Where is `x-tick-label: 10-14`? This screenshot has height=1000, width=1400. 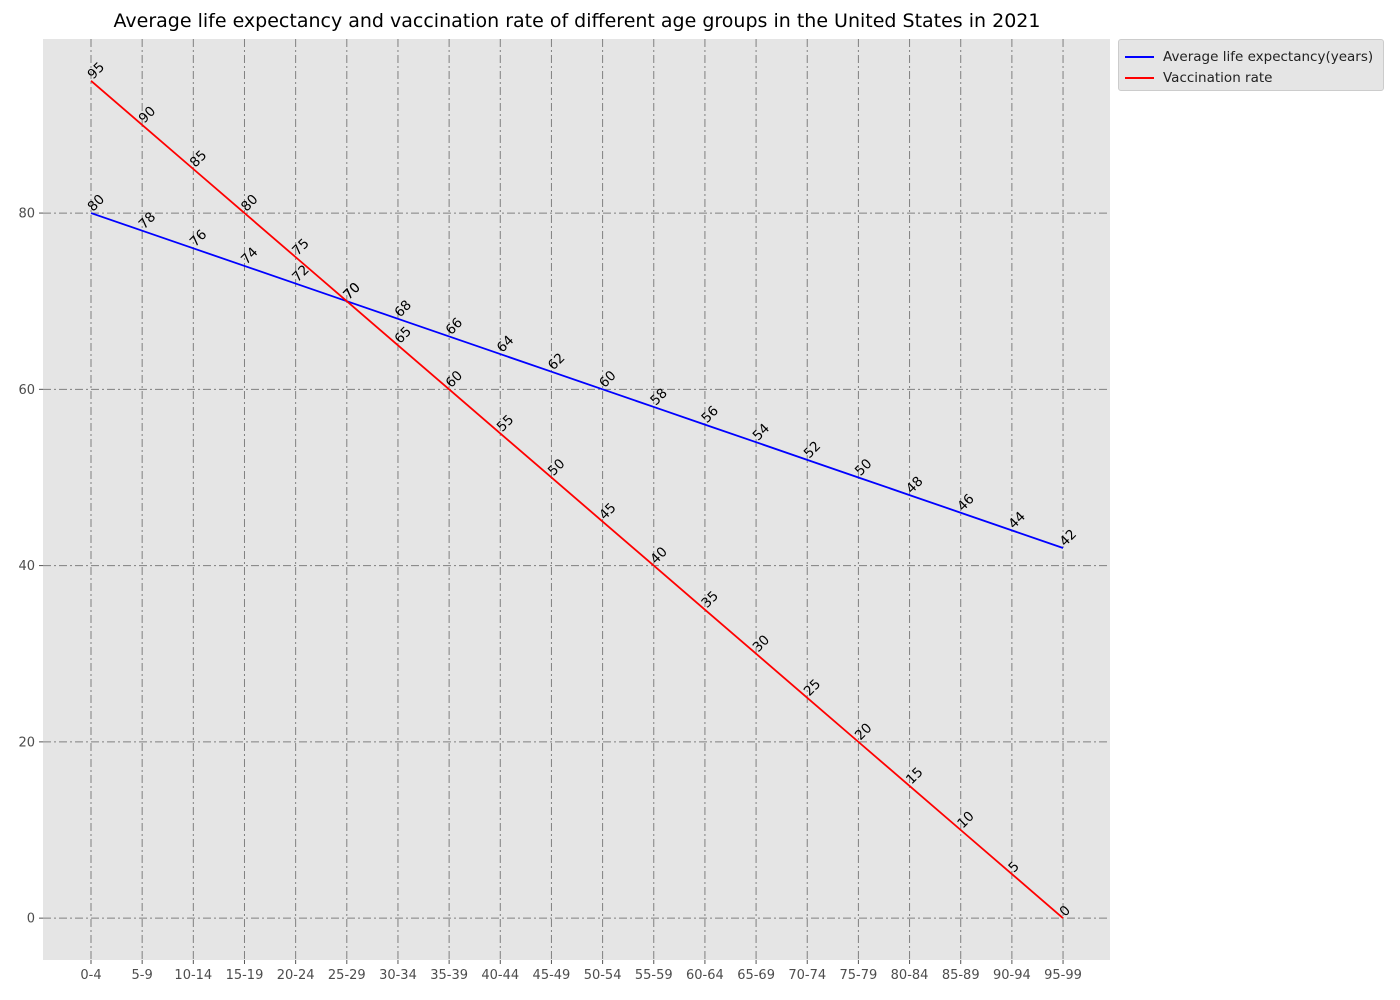 x-tick-label: 10-14 is located at coordinates (193, 975).